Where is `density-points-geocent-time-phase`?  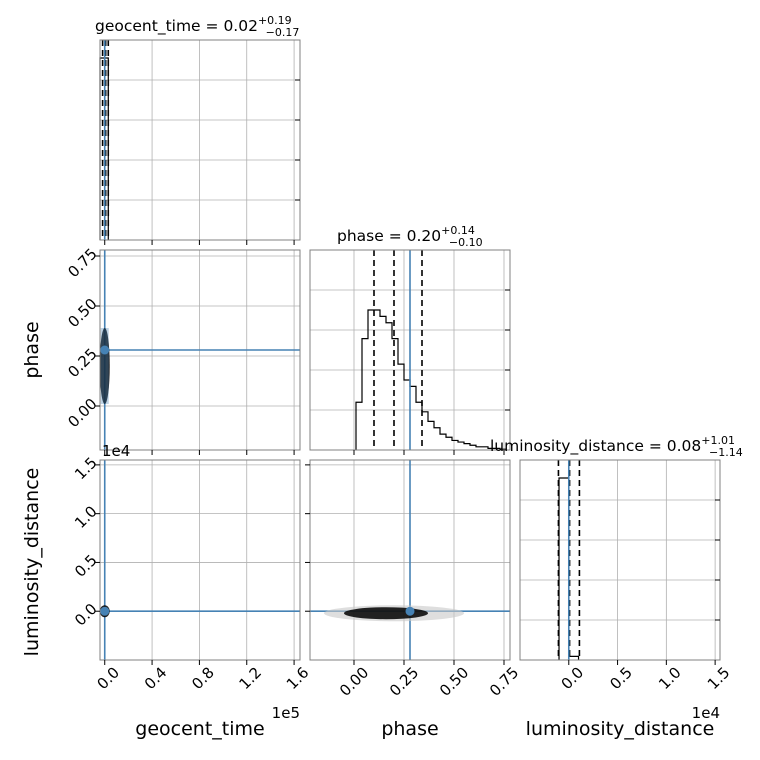 density-points-geocent-time-phase is located at coordinates (104, 366).